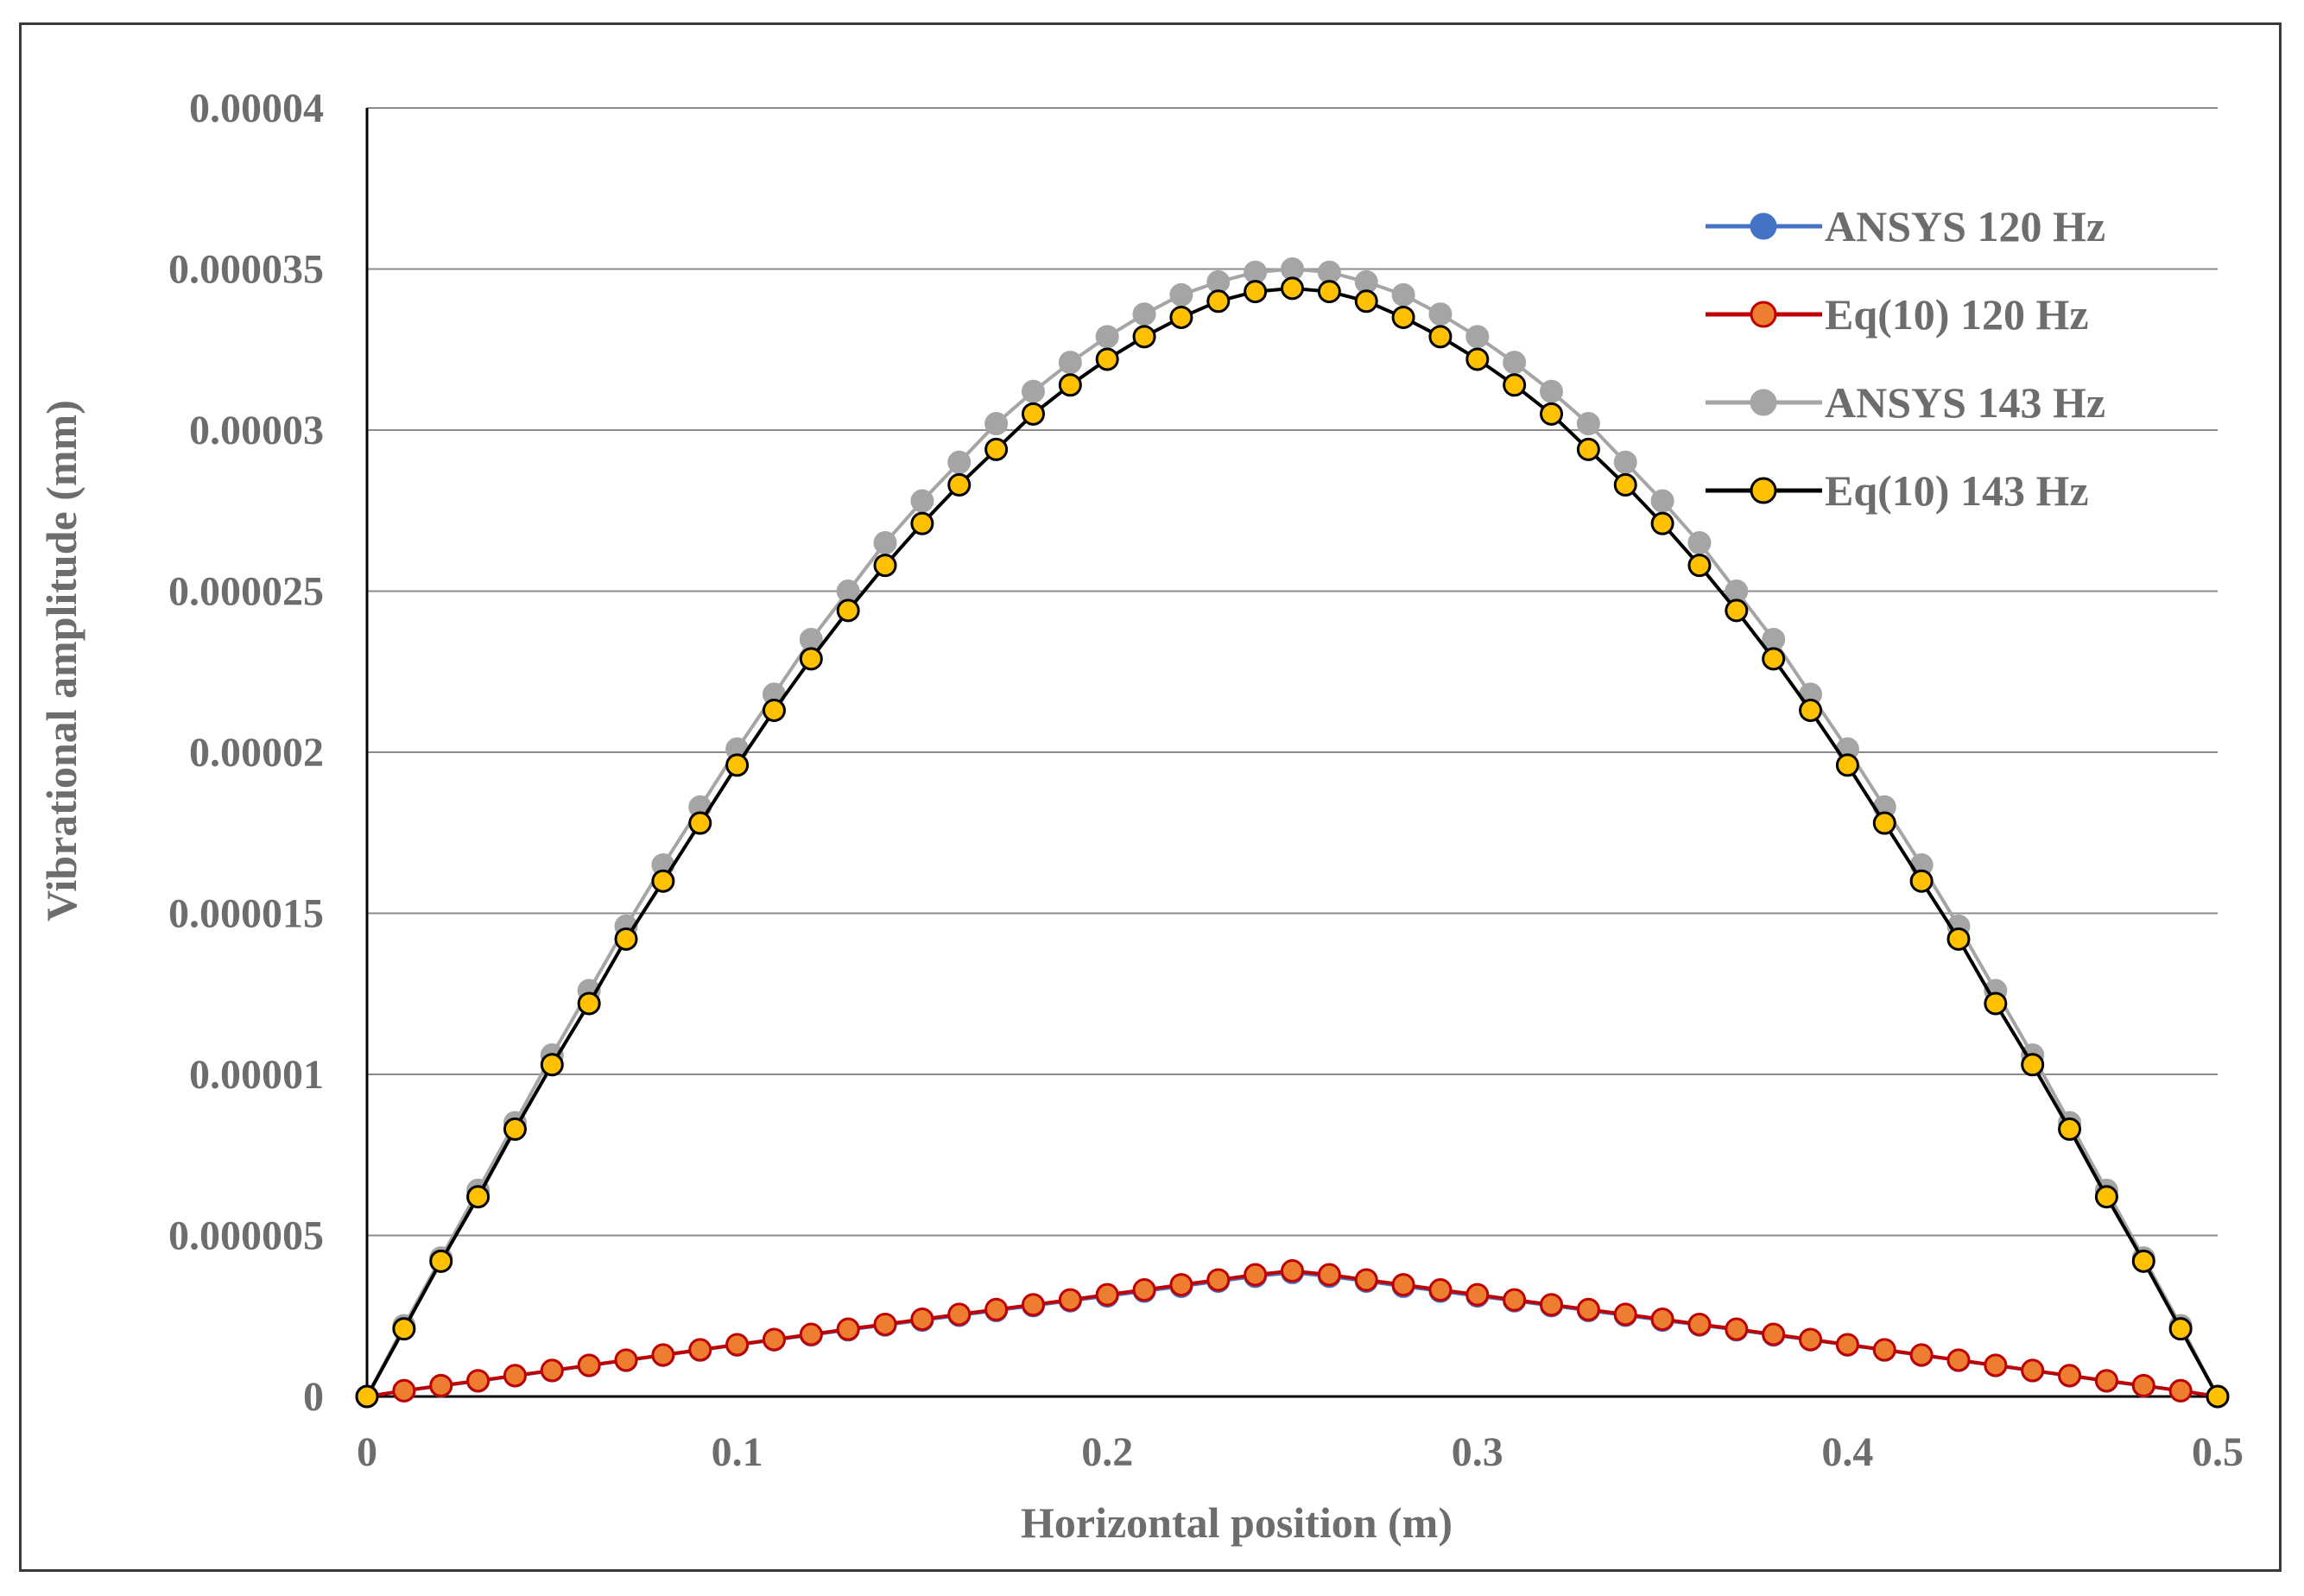 Image resolution: width=2304 pixels, height=1596 pixels. I want to click on series-eq-10-120-hz, so click(1292, 1334).